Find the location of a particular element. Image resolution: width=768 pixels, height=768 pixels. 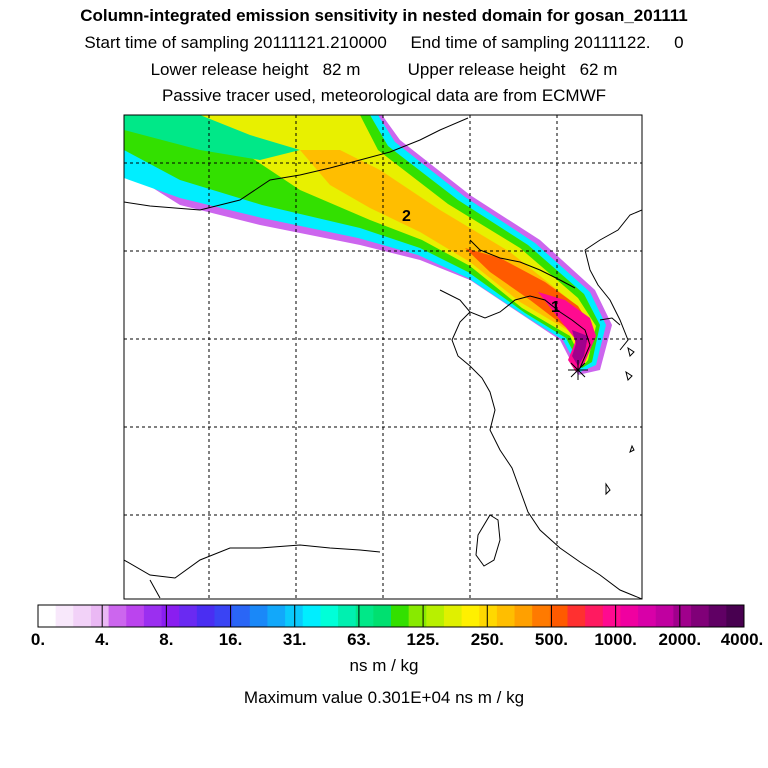

receptor-star-icon is located at coordinates (578, 370).